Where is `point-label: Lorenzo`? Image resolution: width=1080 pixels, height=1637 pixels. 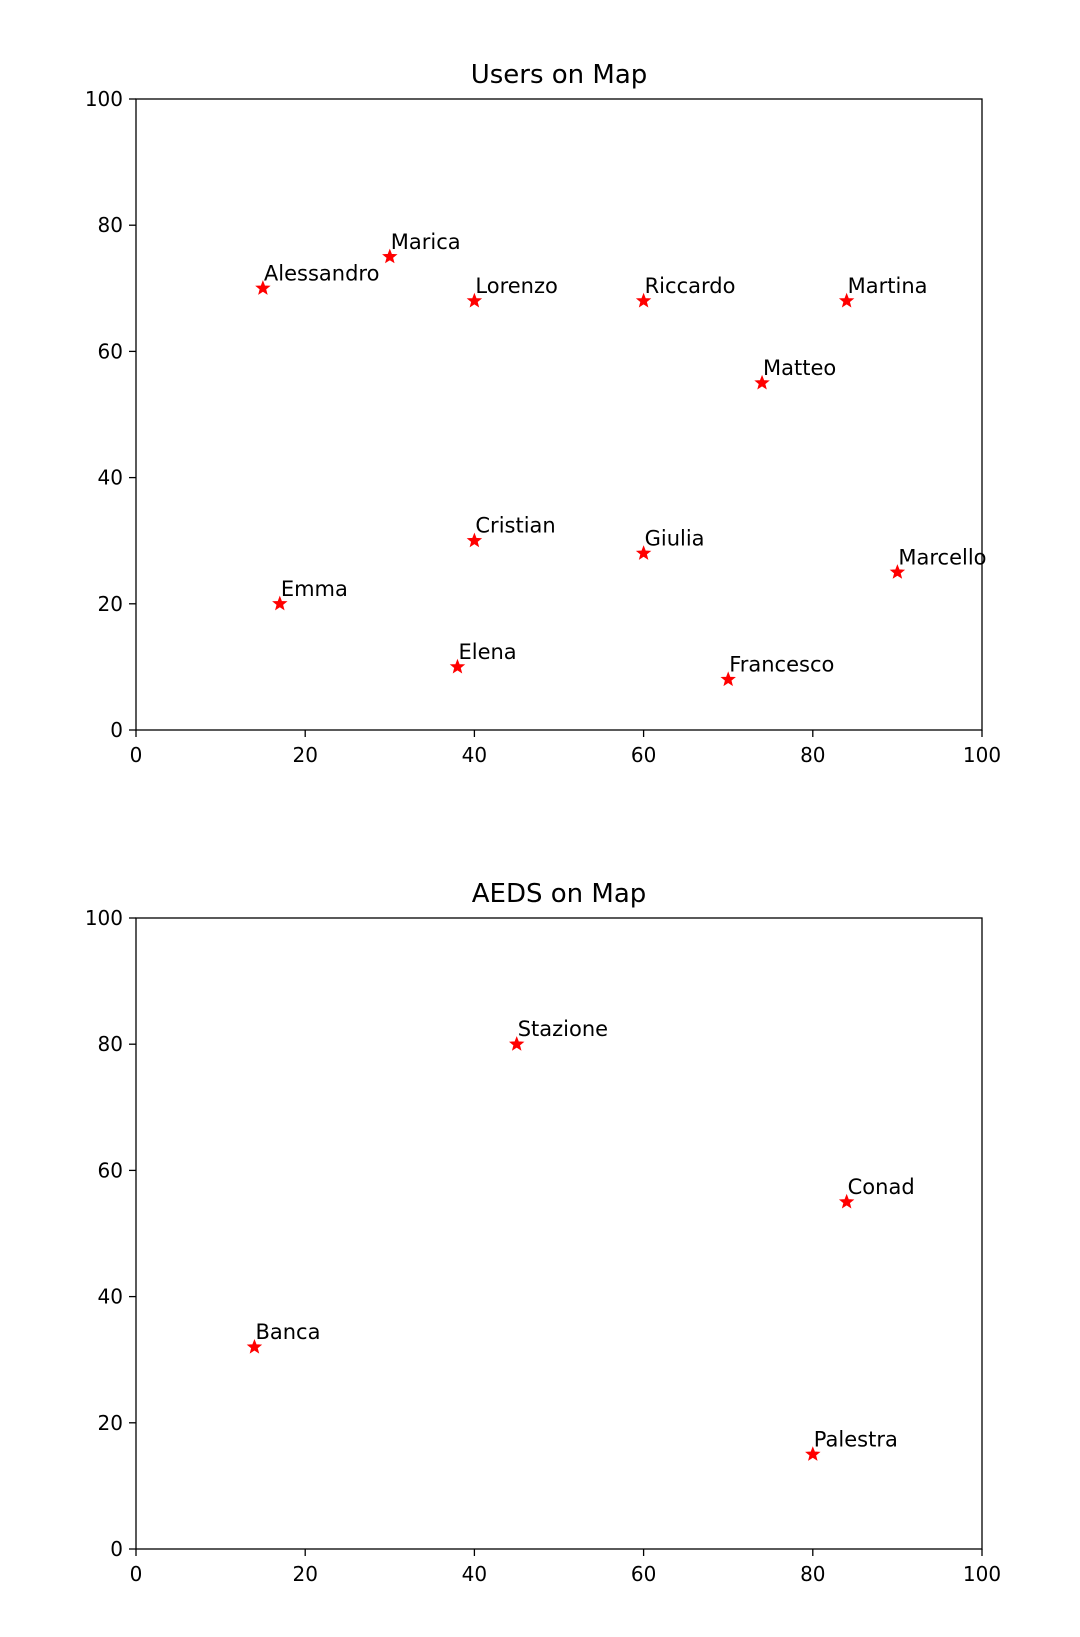
point-label: Lorenzo is located at coordinates (516, 286).